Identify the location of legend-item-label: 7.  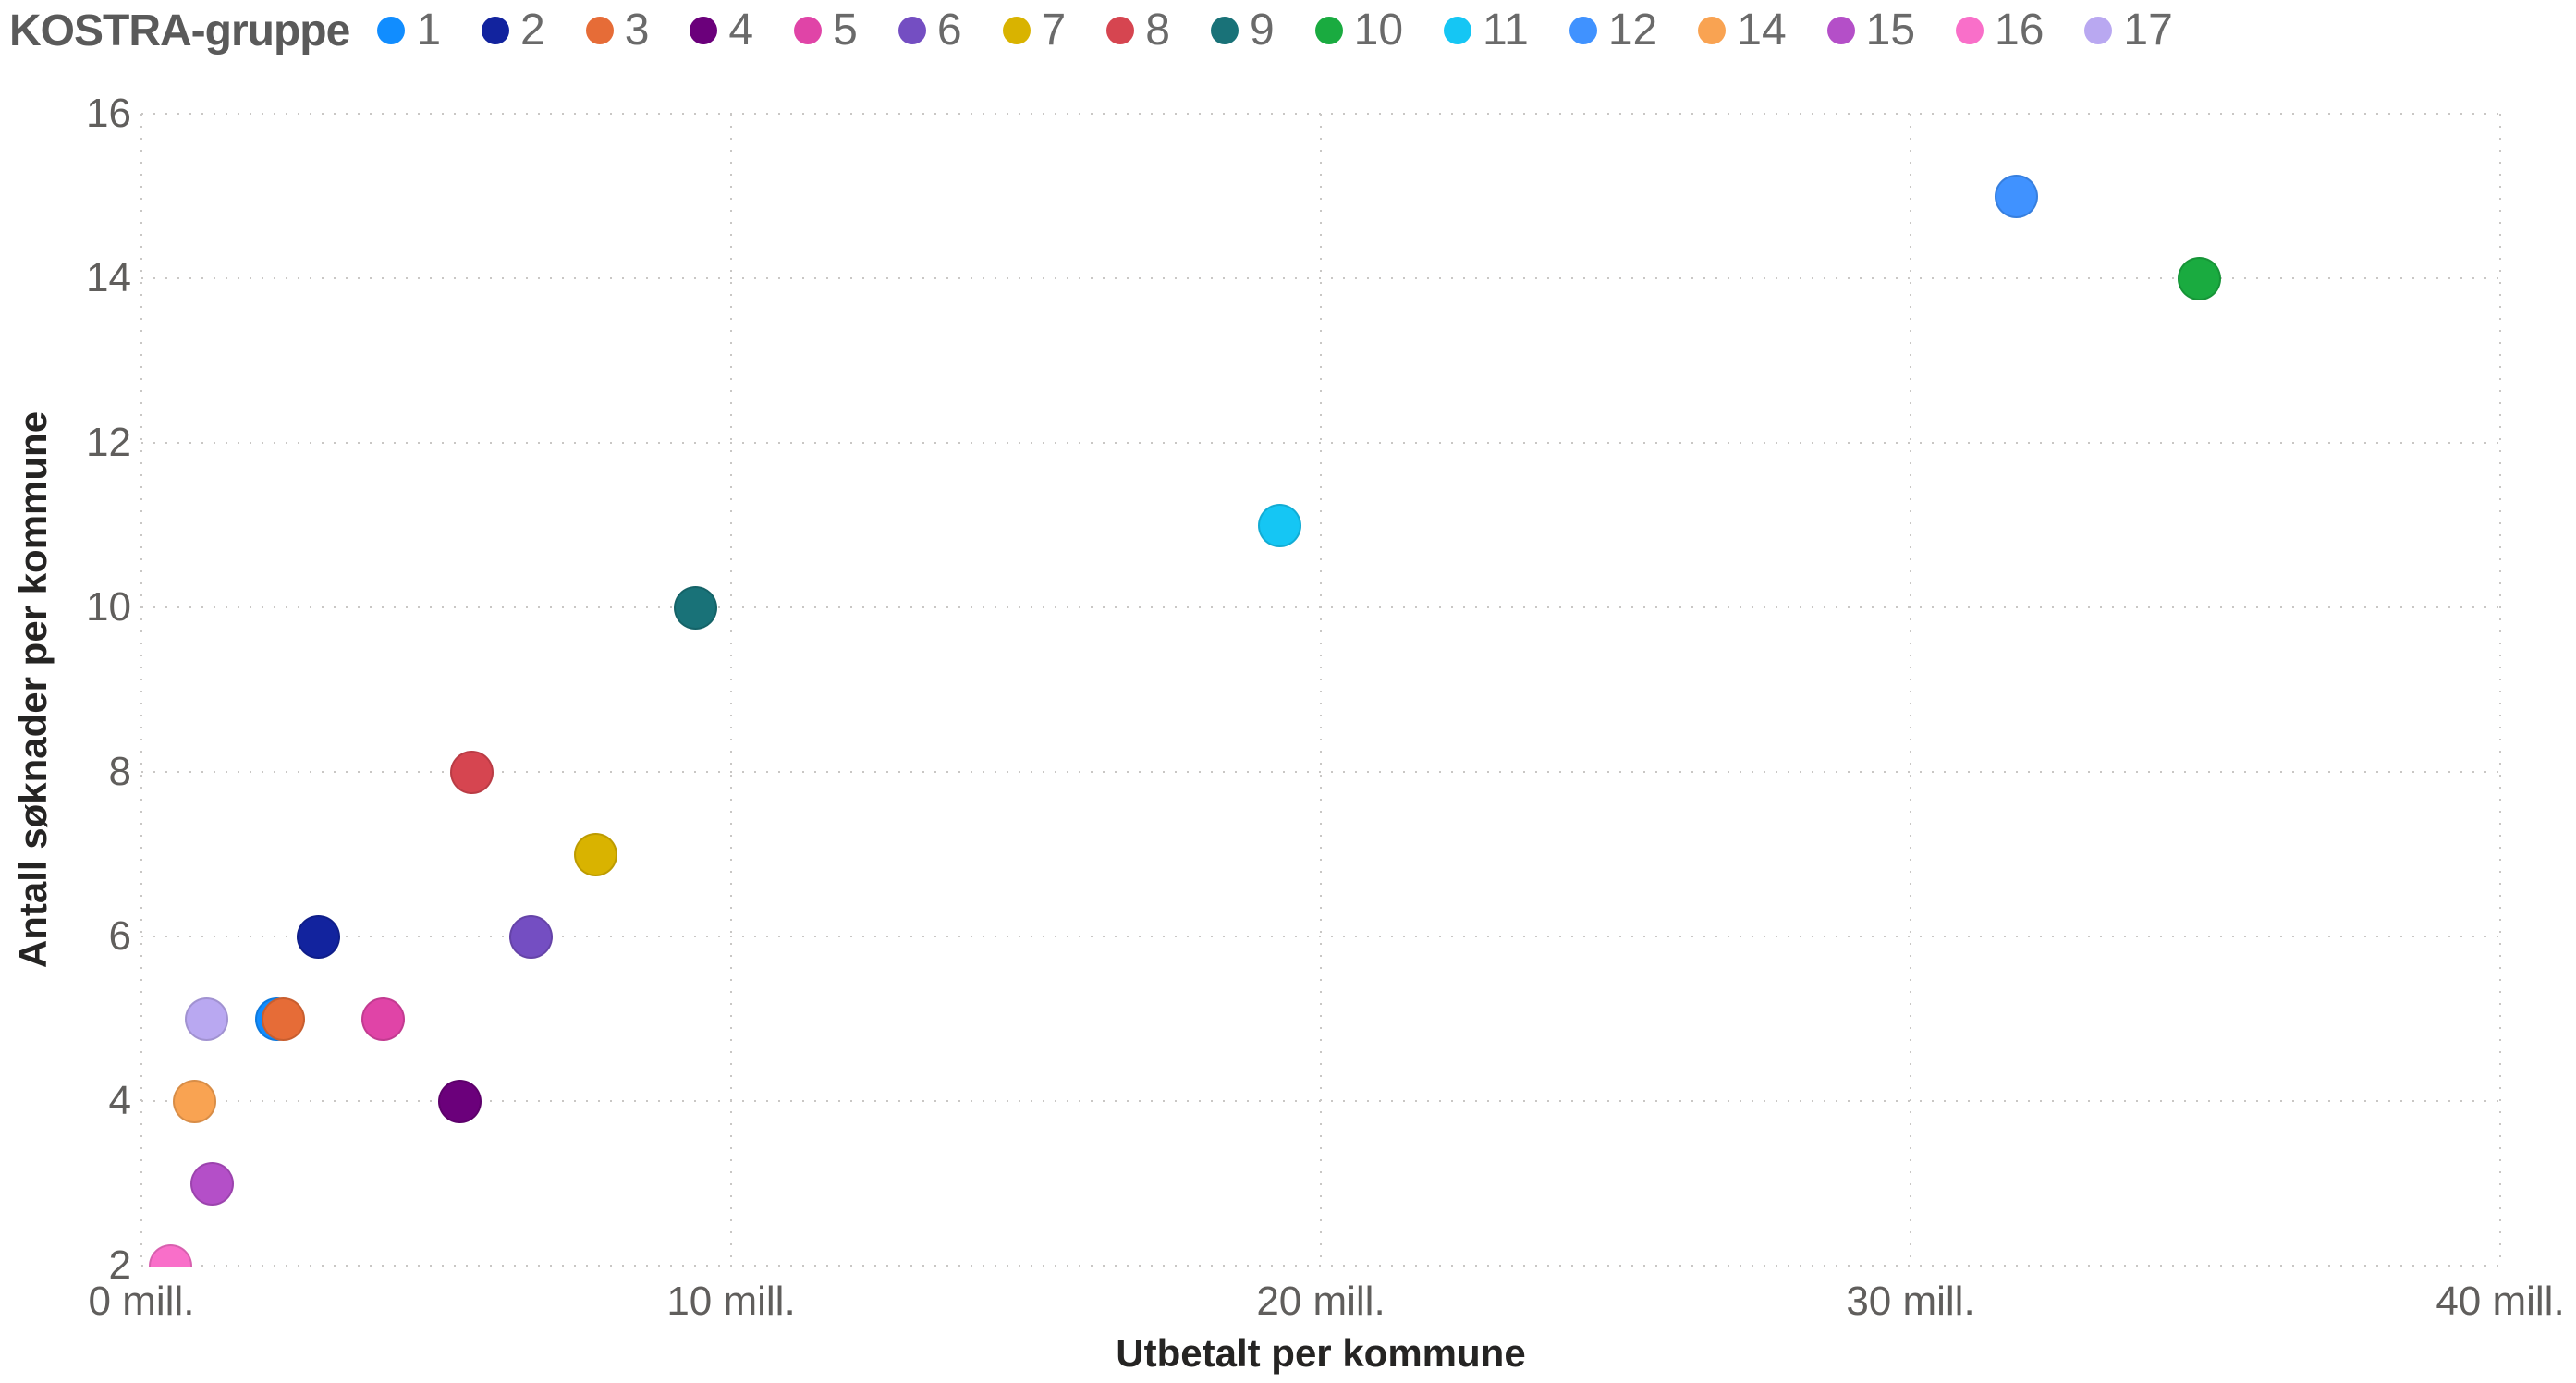
(1054, 30).